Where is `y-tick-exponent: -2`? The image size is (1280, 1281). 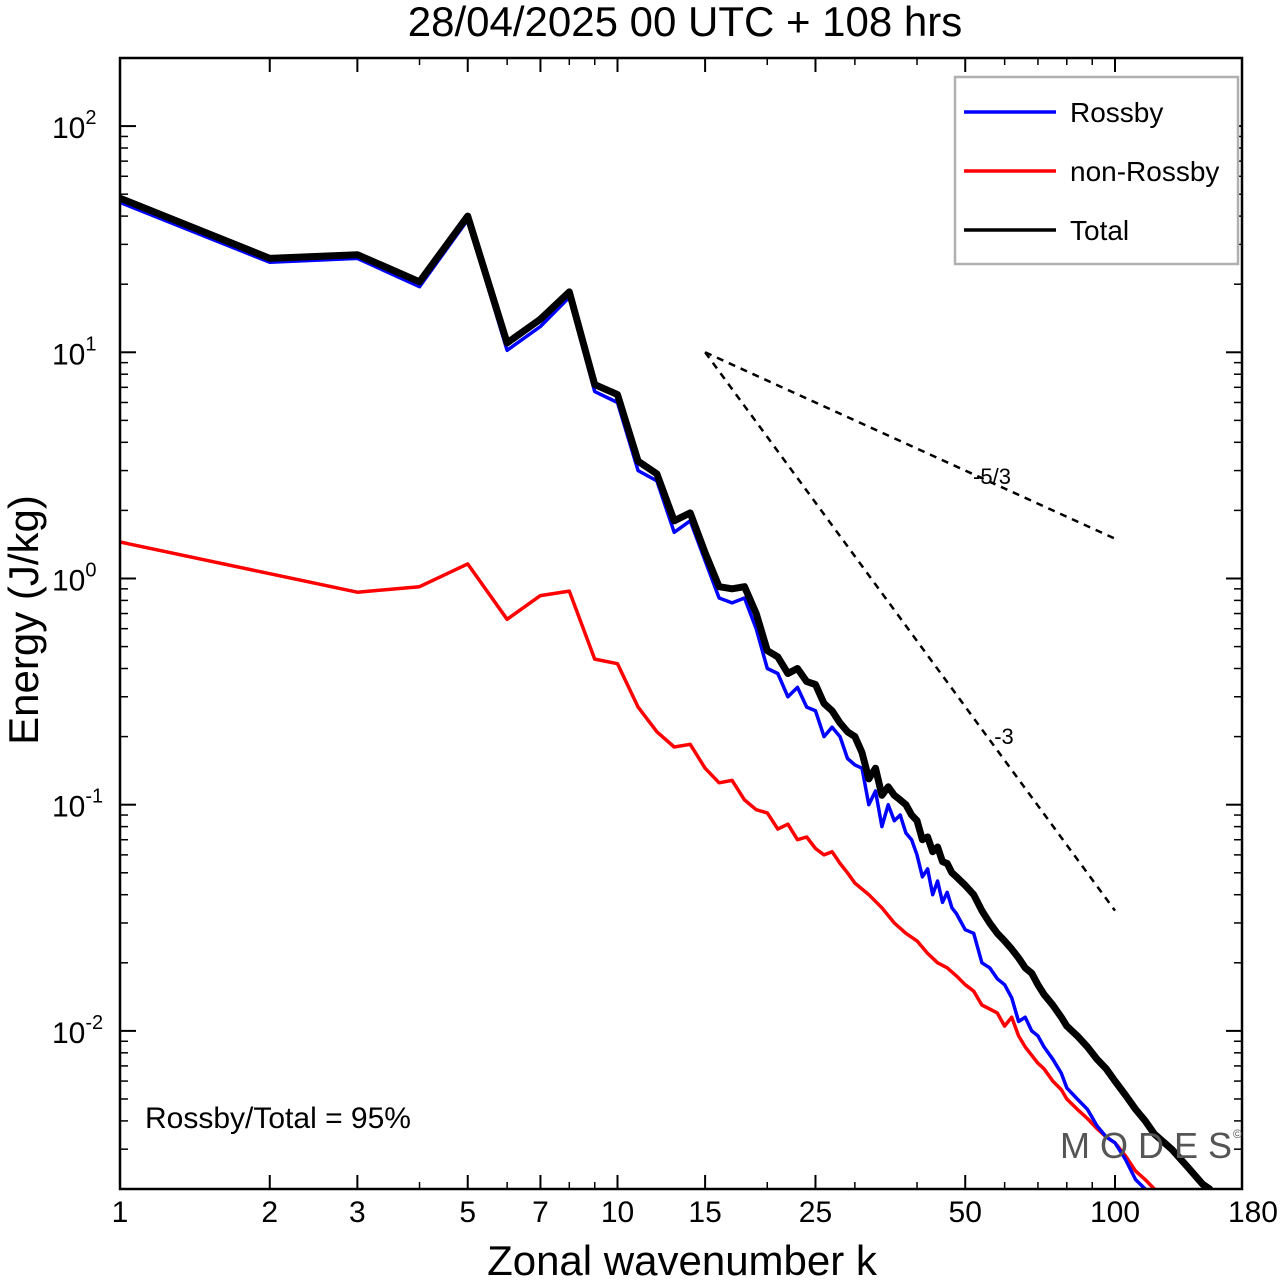
y-tick-exponent: -2 is located at coordinates (94, 1023).